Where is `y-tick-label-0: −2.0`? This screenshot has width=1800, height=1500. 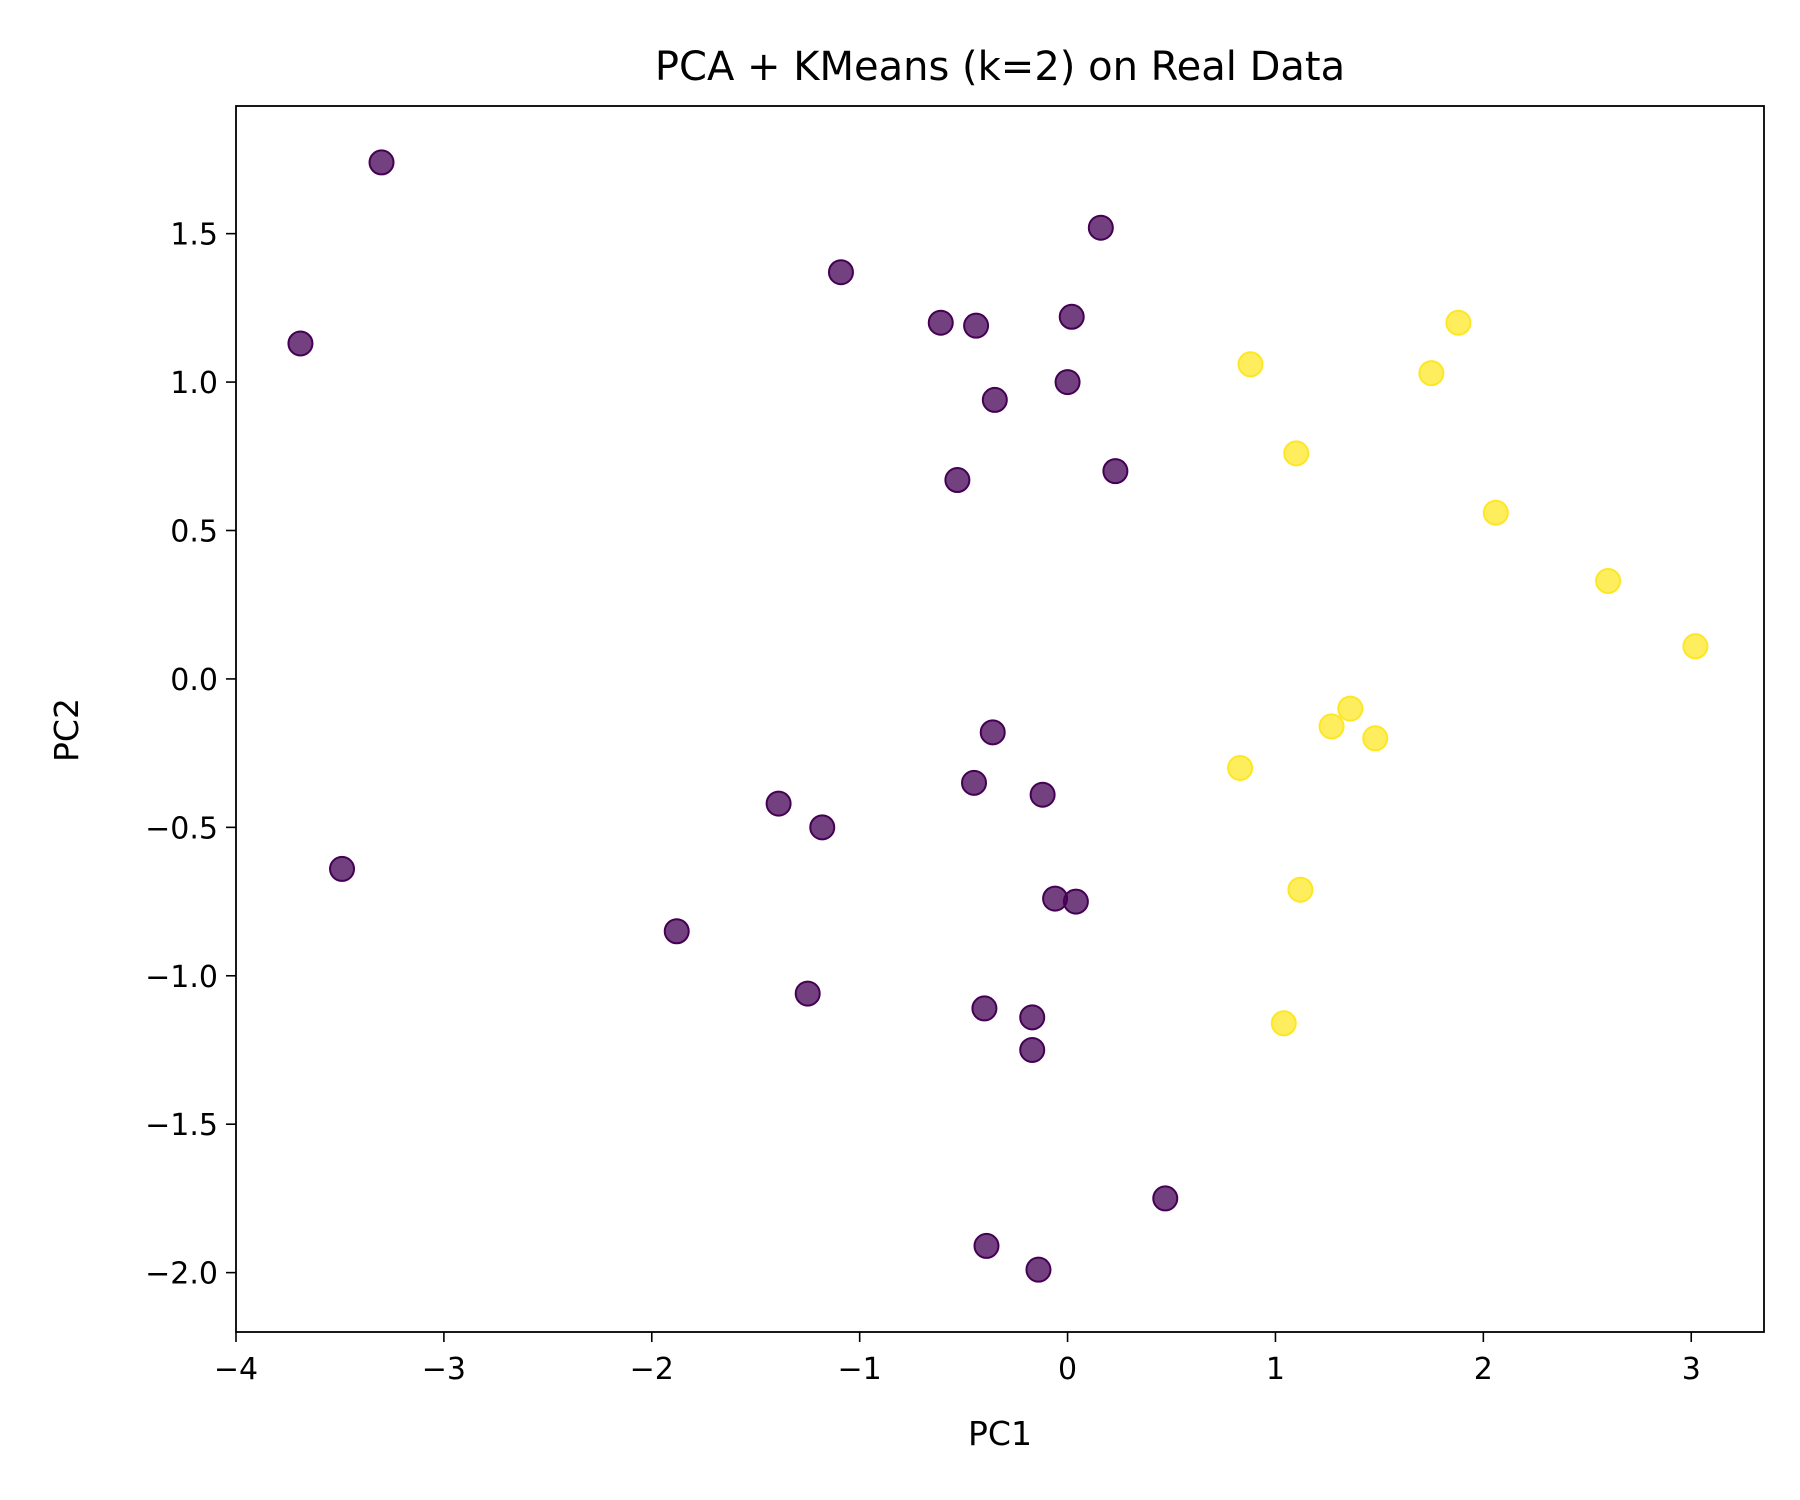
y-tick-label-0: −2.0 is located at coordinates (181, 1274).